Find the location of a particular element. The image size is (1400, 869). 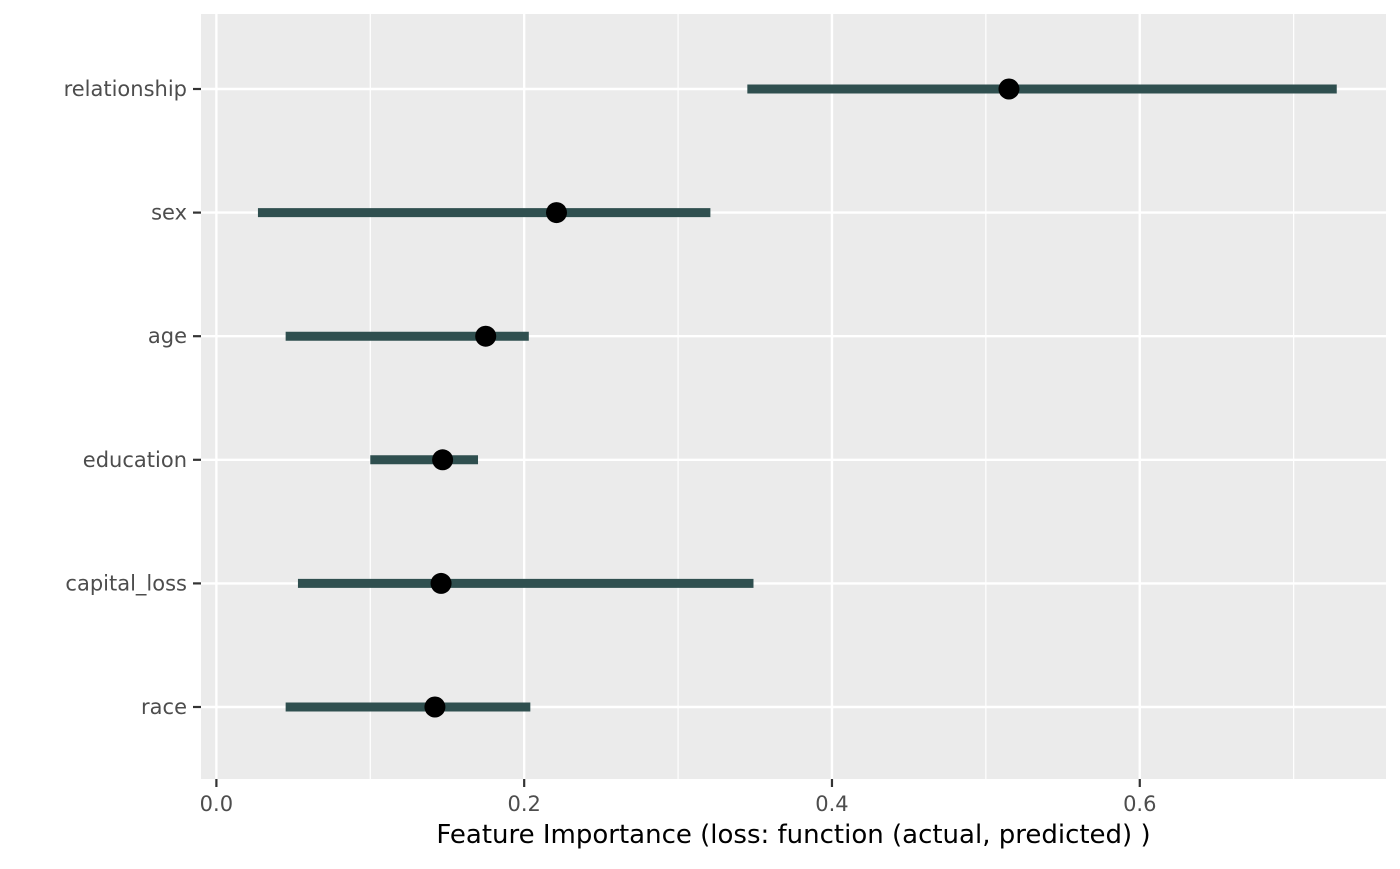

y-tick-label: education is located at coordinates (135, 460).